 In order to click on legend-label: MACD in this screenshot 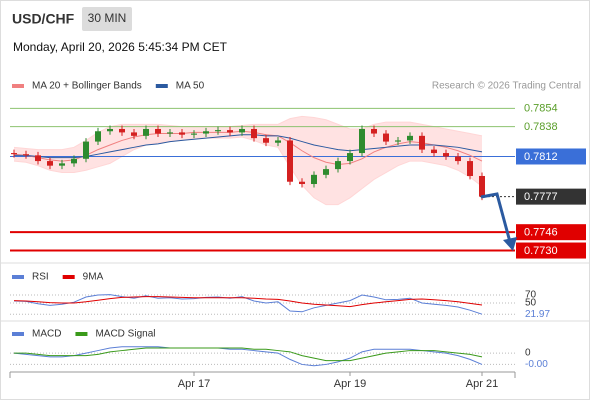, I will do `click(46, 334)`.